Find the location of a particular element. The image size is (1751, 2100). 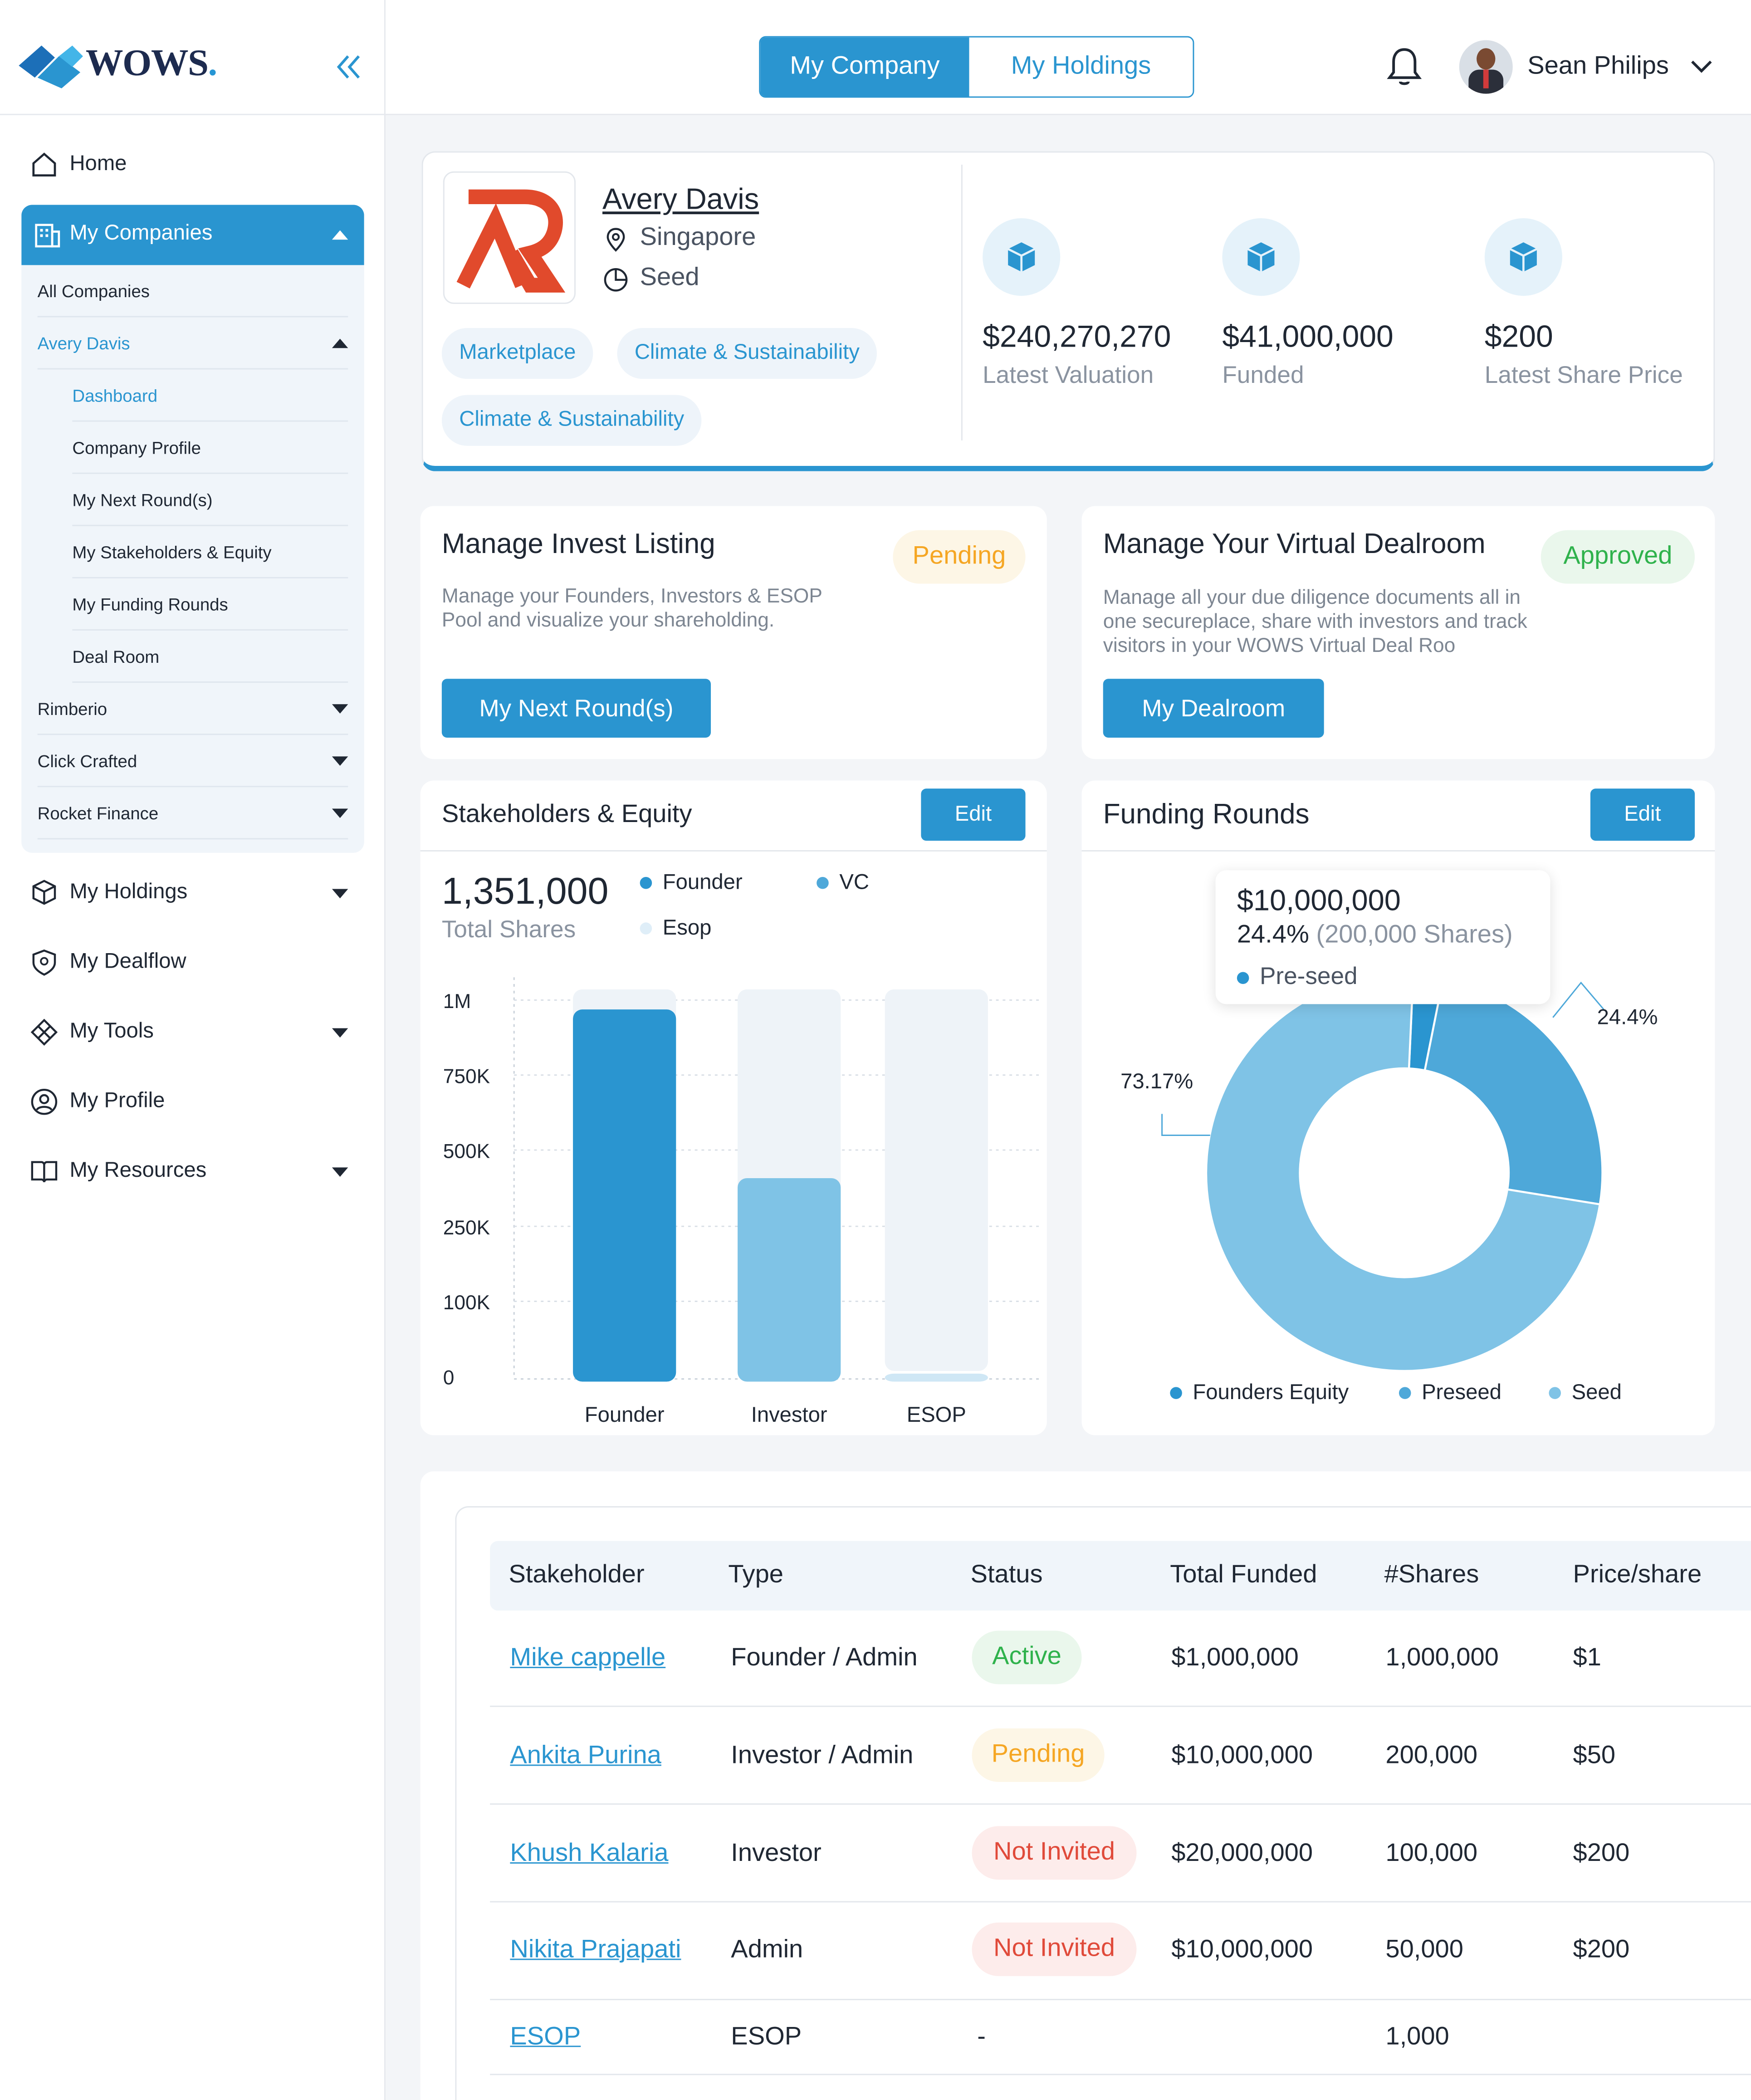

company-logo-icon is located at coordinates (511, 241).